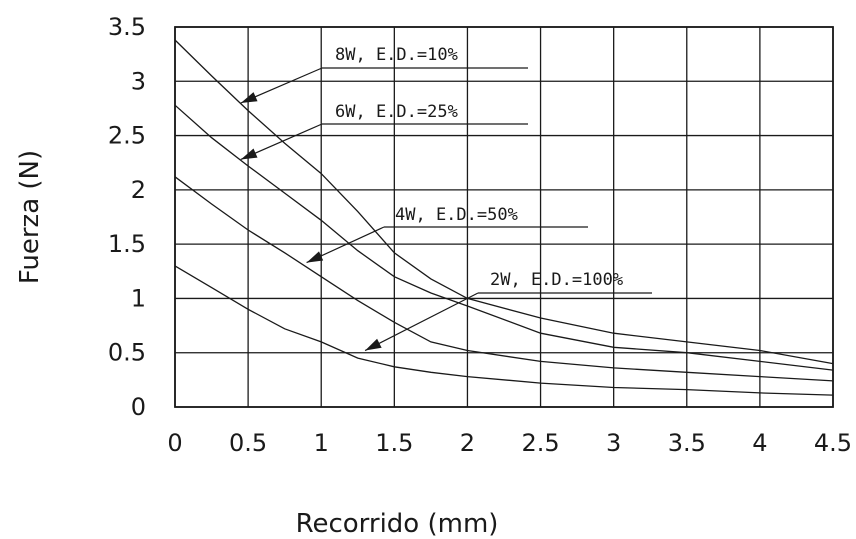  I want to click on annotation-label: 8W, E.D.=10%, so click(396, 55).